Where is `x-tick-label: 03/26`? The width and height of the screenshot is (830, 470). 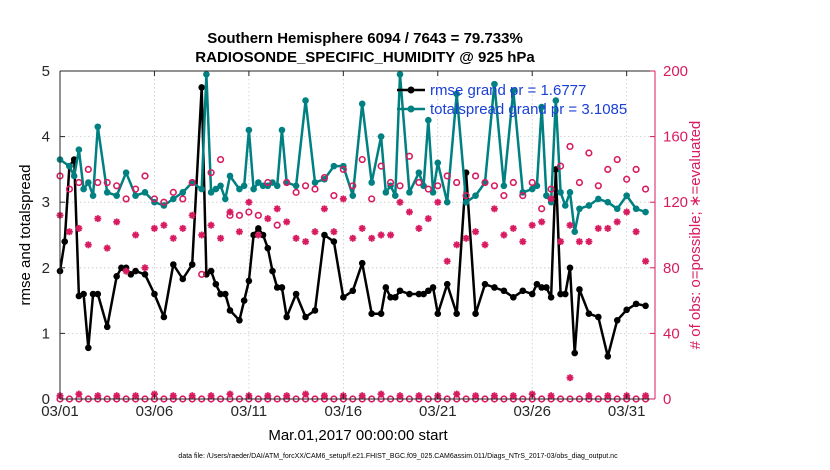
x-tick-label: 03/26 is located at coordinates (532, 411).